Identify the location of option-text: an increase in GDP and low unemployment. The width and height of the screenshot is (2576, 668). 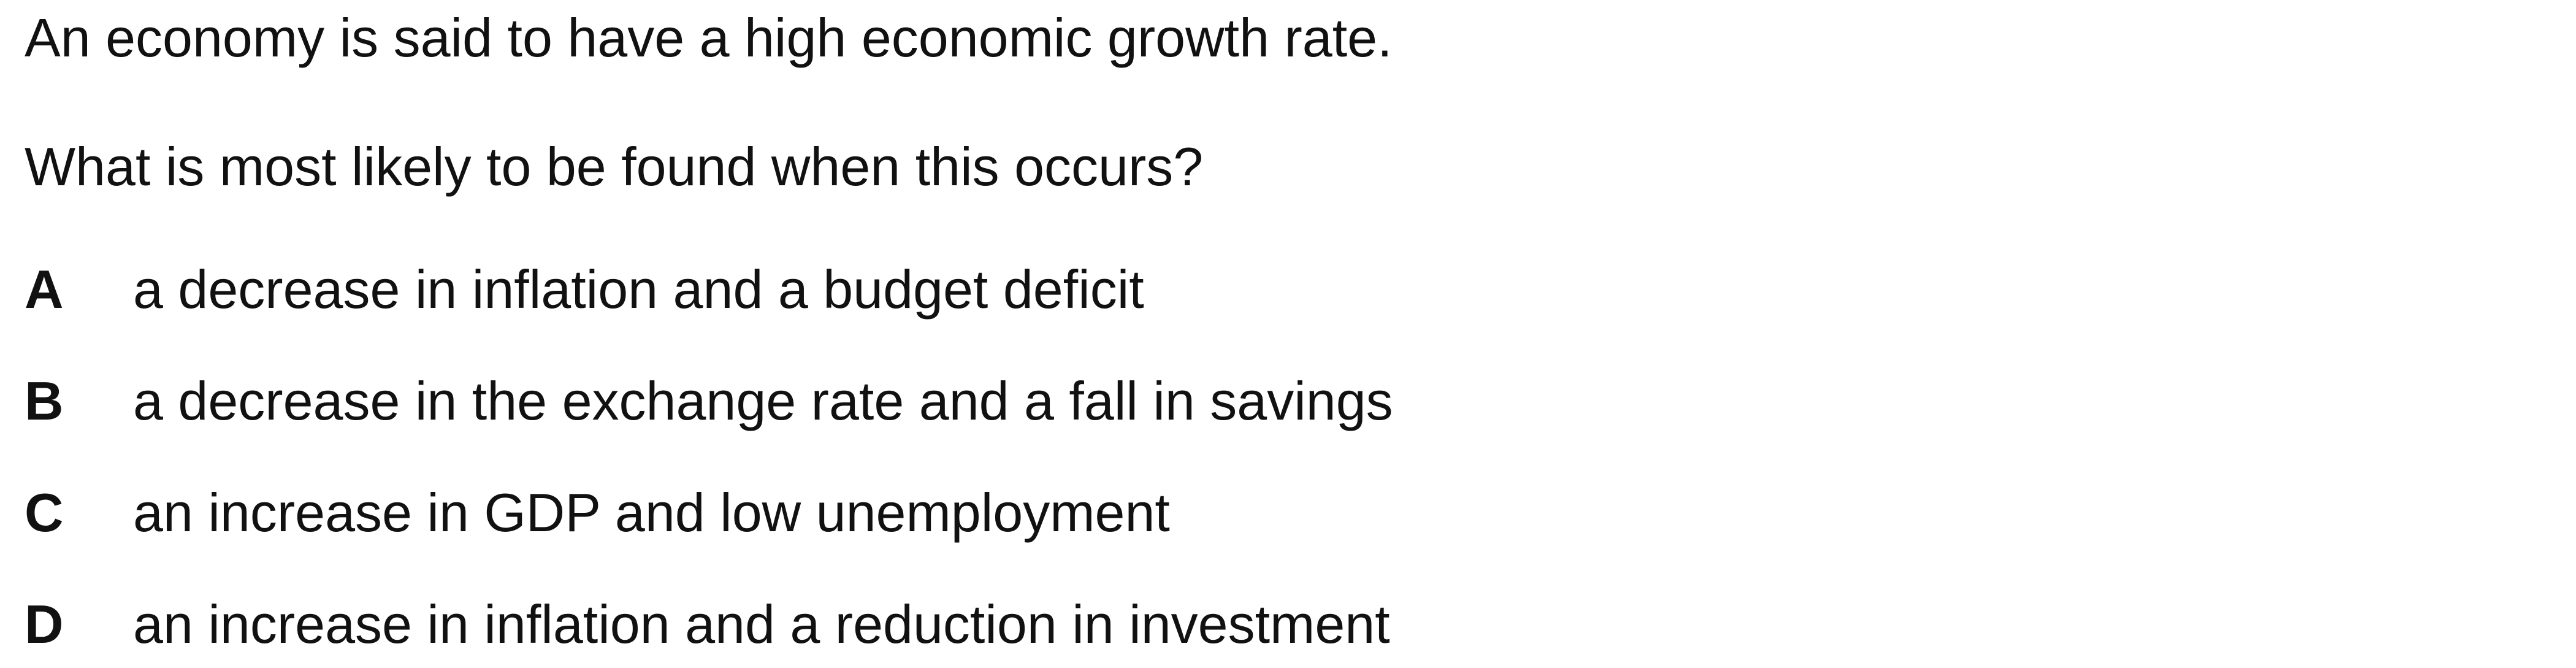
(651, 513).